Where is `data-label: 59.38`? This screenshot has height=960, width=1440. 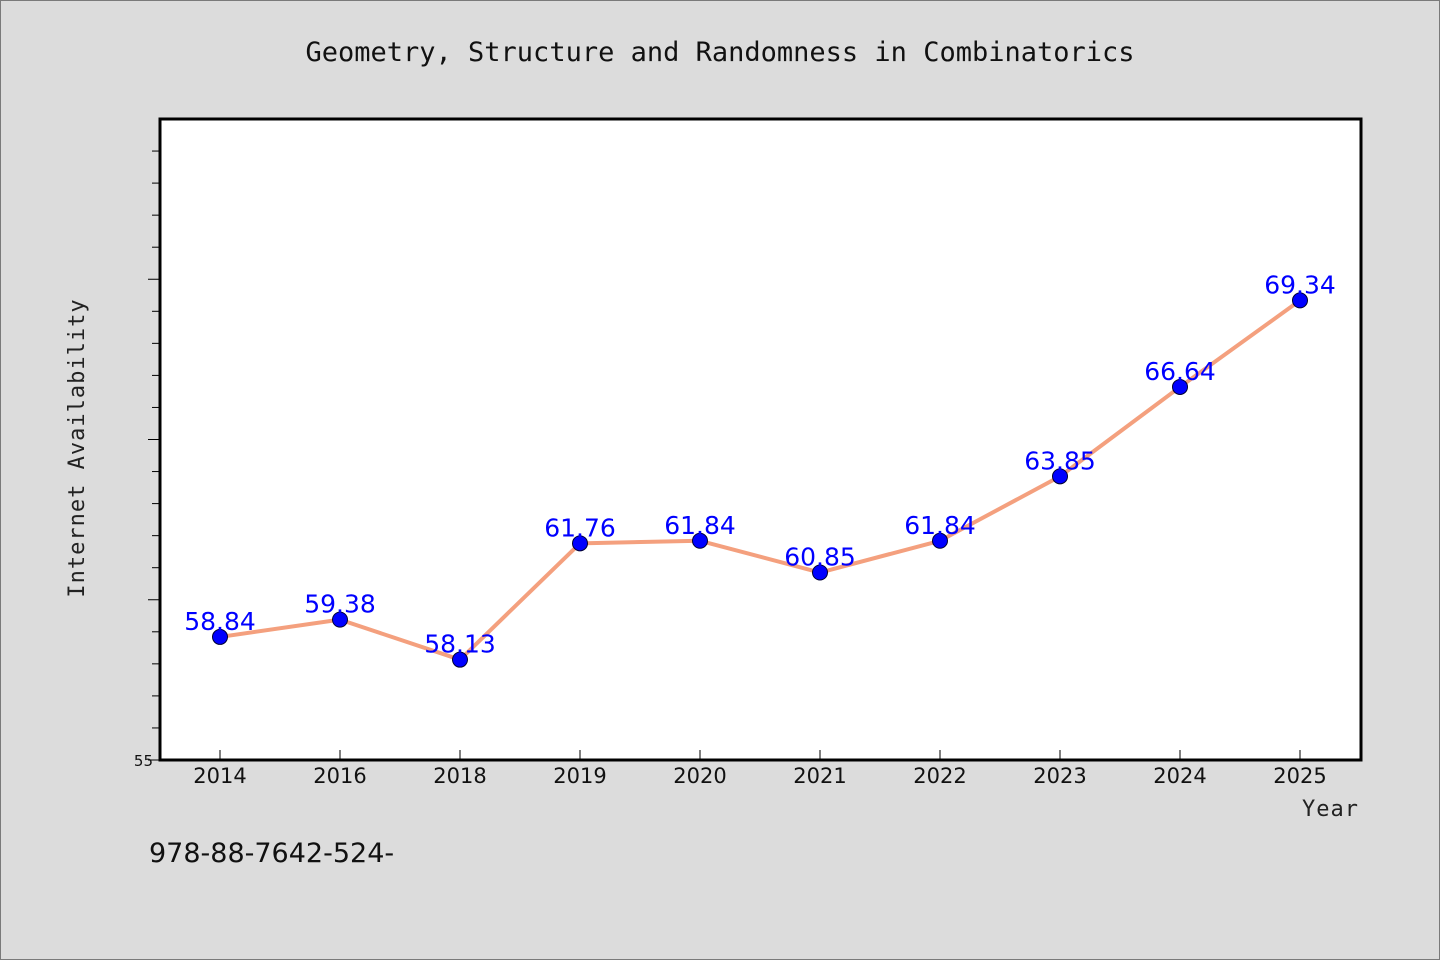
data-label: 59.38 is located at coordinates (340, 604).